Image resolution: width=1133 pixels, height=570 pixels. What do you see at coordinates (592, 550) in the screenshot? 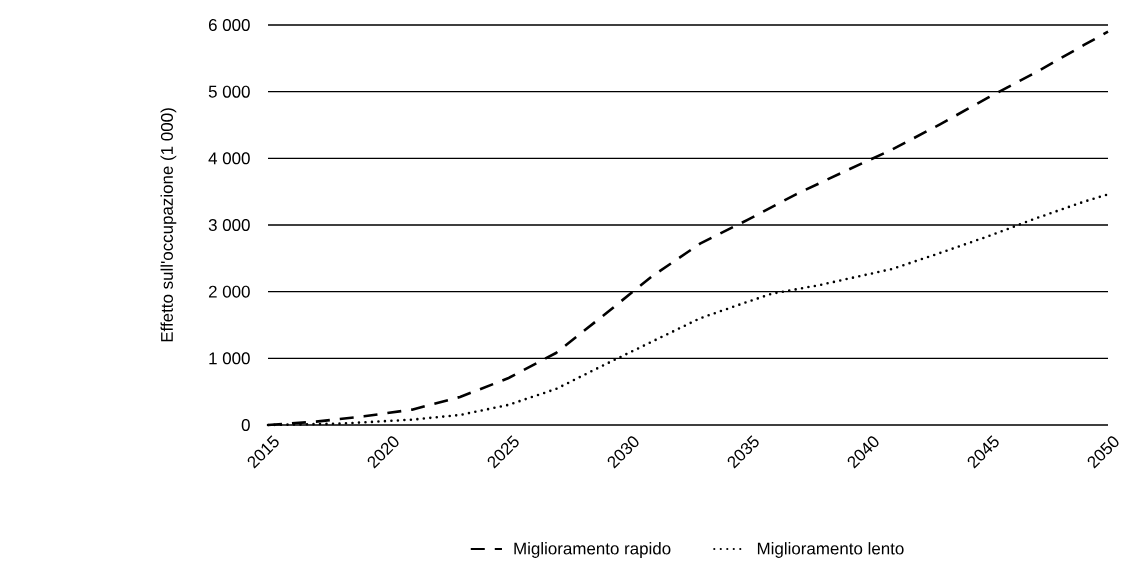
I see `legend-label: Miglioramento rapido` at bounding box center [592, 550].